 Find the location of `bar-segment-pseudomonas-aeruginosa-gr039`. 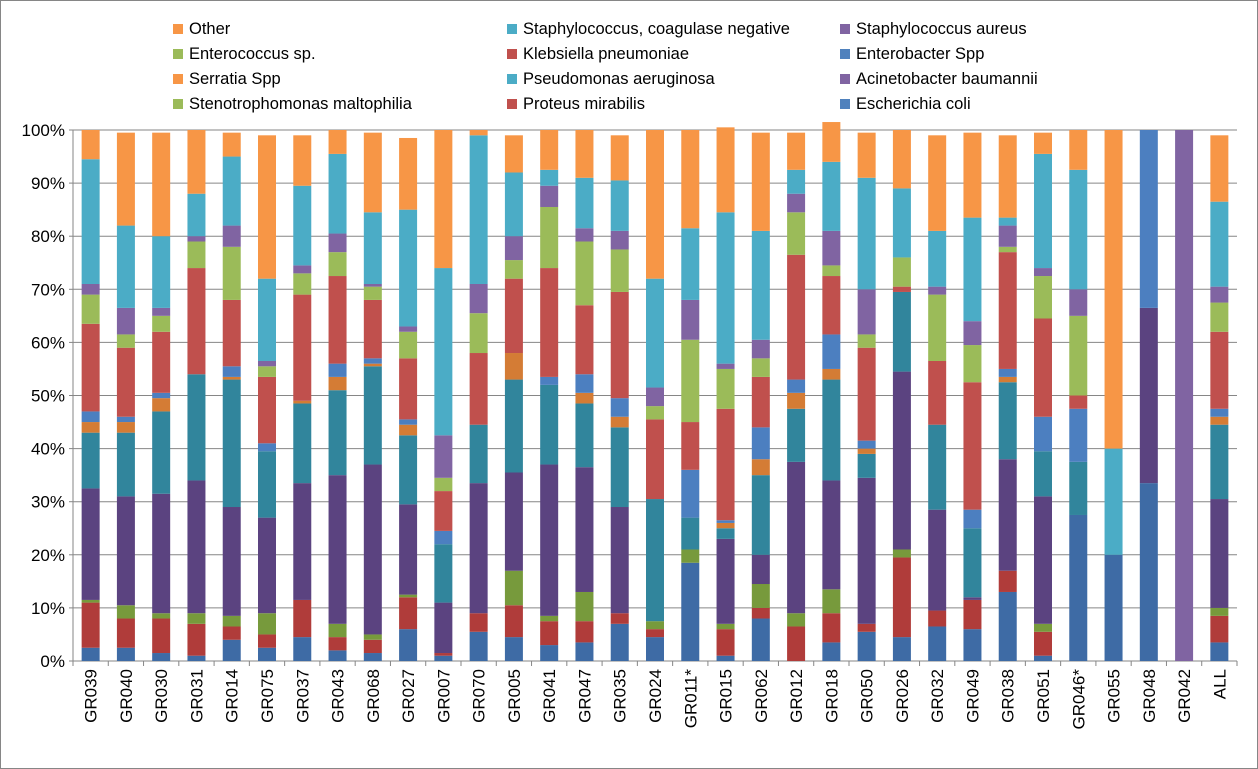

bar-segment-pseudomonas-aeruginosa-gr039 is located at coordinates (90, 460).